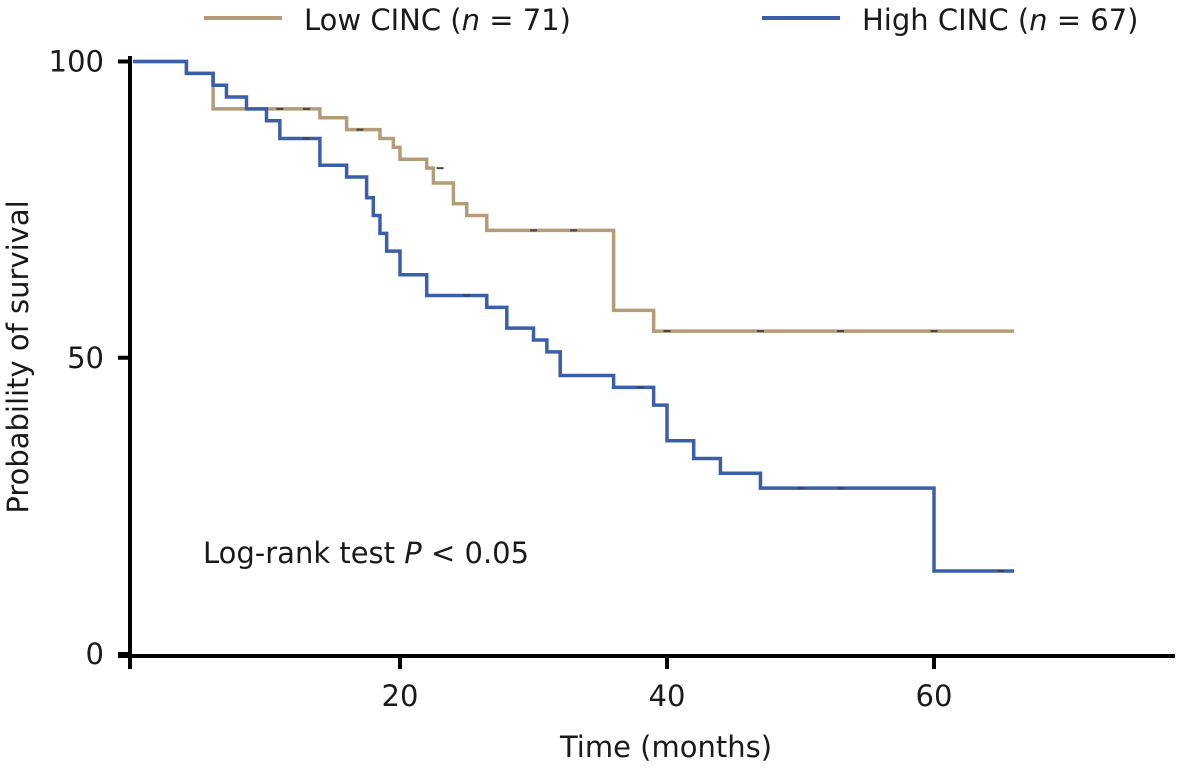 The image size is (1183, 774). I want to click on x-axis-title: Time (months), so click(665, 747).